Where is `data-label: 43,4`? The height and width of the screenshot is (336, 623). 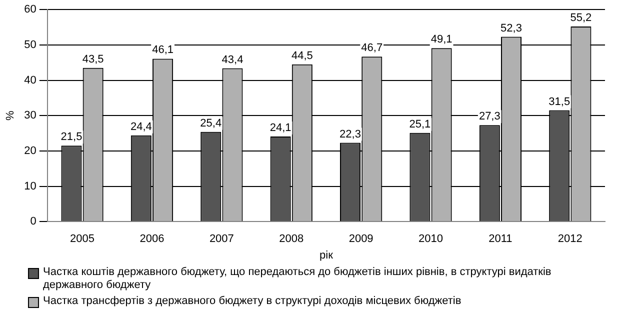
data-label: 43,4 is located at coordinates (233, 60).